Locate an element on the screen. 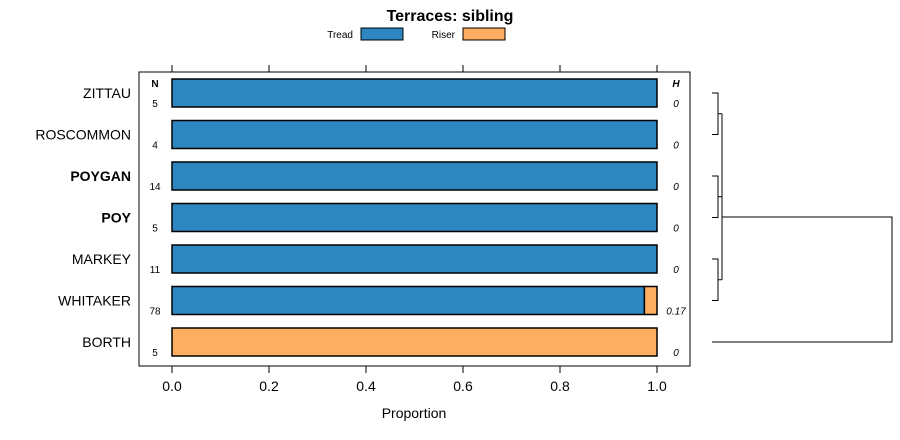  h-values: 0 0 0 0 0 0.17 0 is located at coordinates (676, 229).